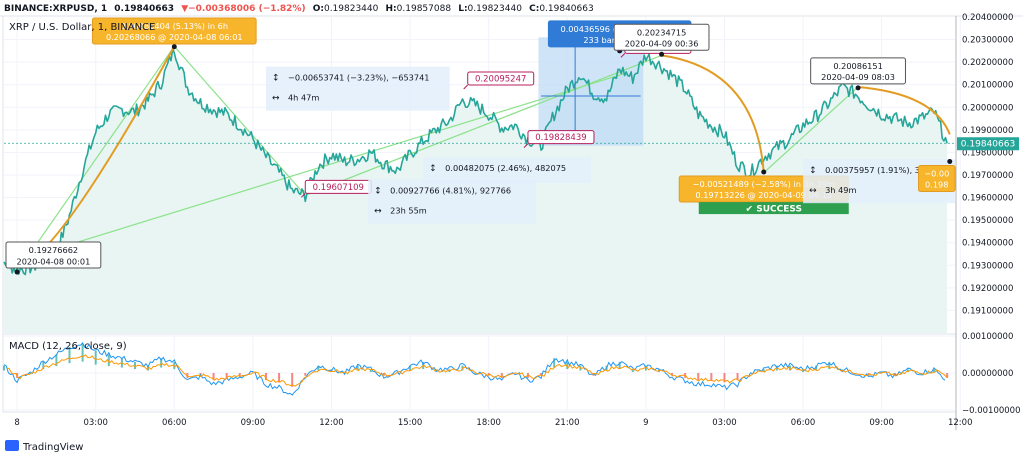  I want to click on annotation-text: 0.198, so click(936, 185).